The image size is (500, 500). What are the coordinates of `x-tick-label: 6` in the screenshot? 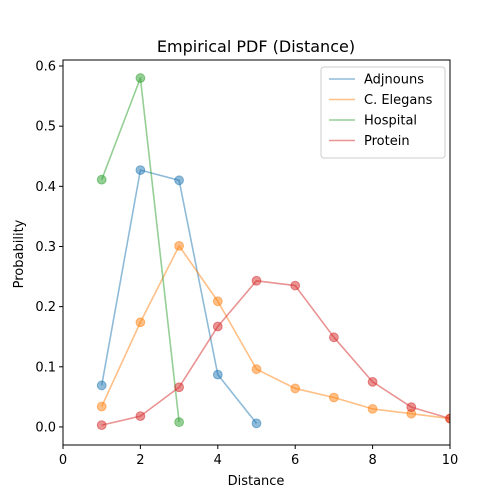 It's located at (295, 460).